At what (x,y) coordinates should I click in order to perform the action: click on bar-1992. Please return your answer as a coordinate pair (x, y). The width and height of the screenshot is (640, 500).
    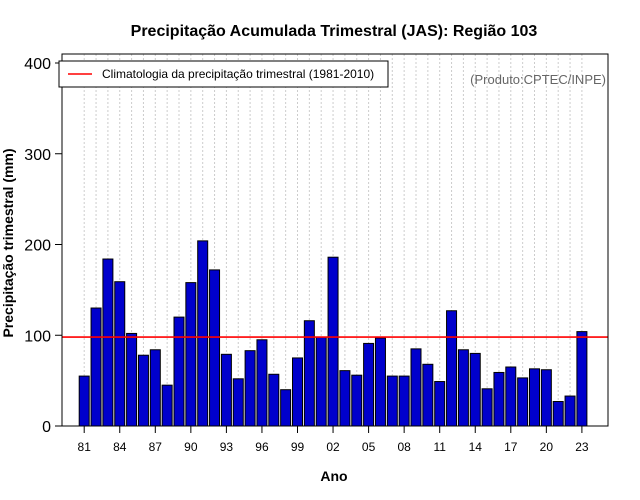
    Looking at the image, I should click on (215, 348).